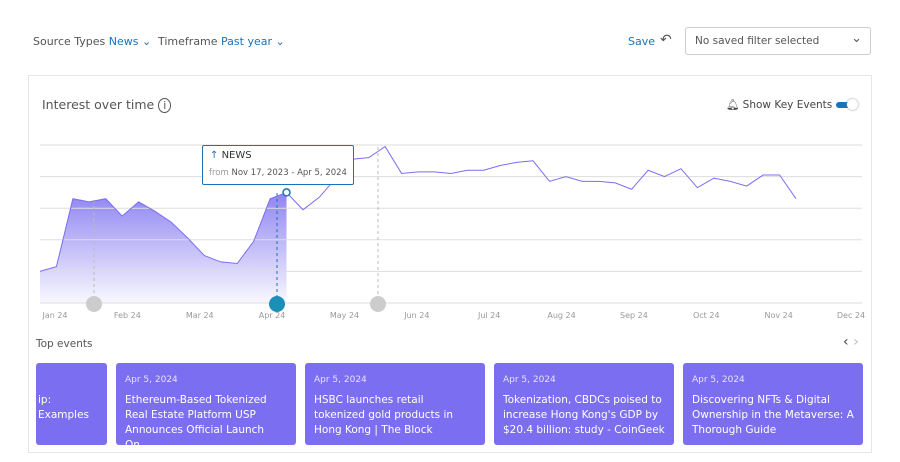 Image resolution: width=900 pixels, height=462 pixels. Describe the element at coordinates (98, 104) in the screenshot. I see `title-text: Interest over time` at that location.